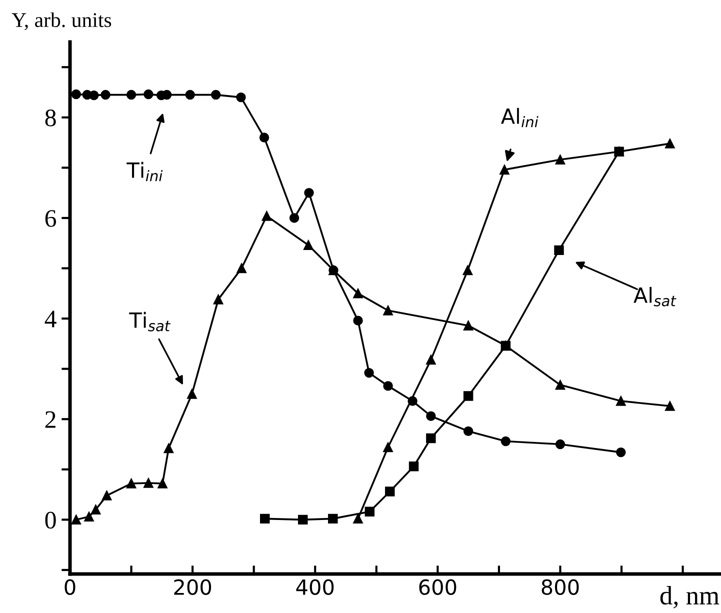  Describe the element at coordinates (50, 218) in the screenshot. I see `y-tick-label: 6` at that location.